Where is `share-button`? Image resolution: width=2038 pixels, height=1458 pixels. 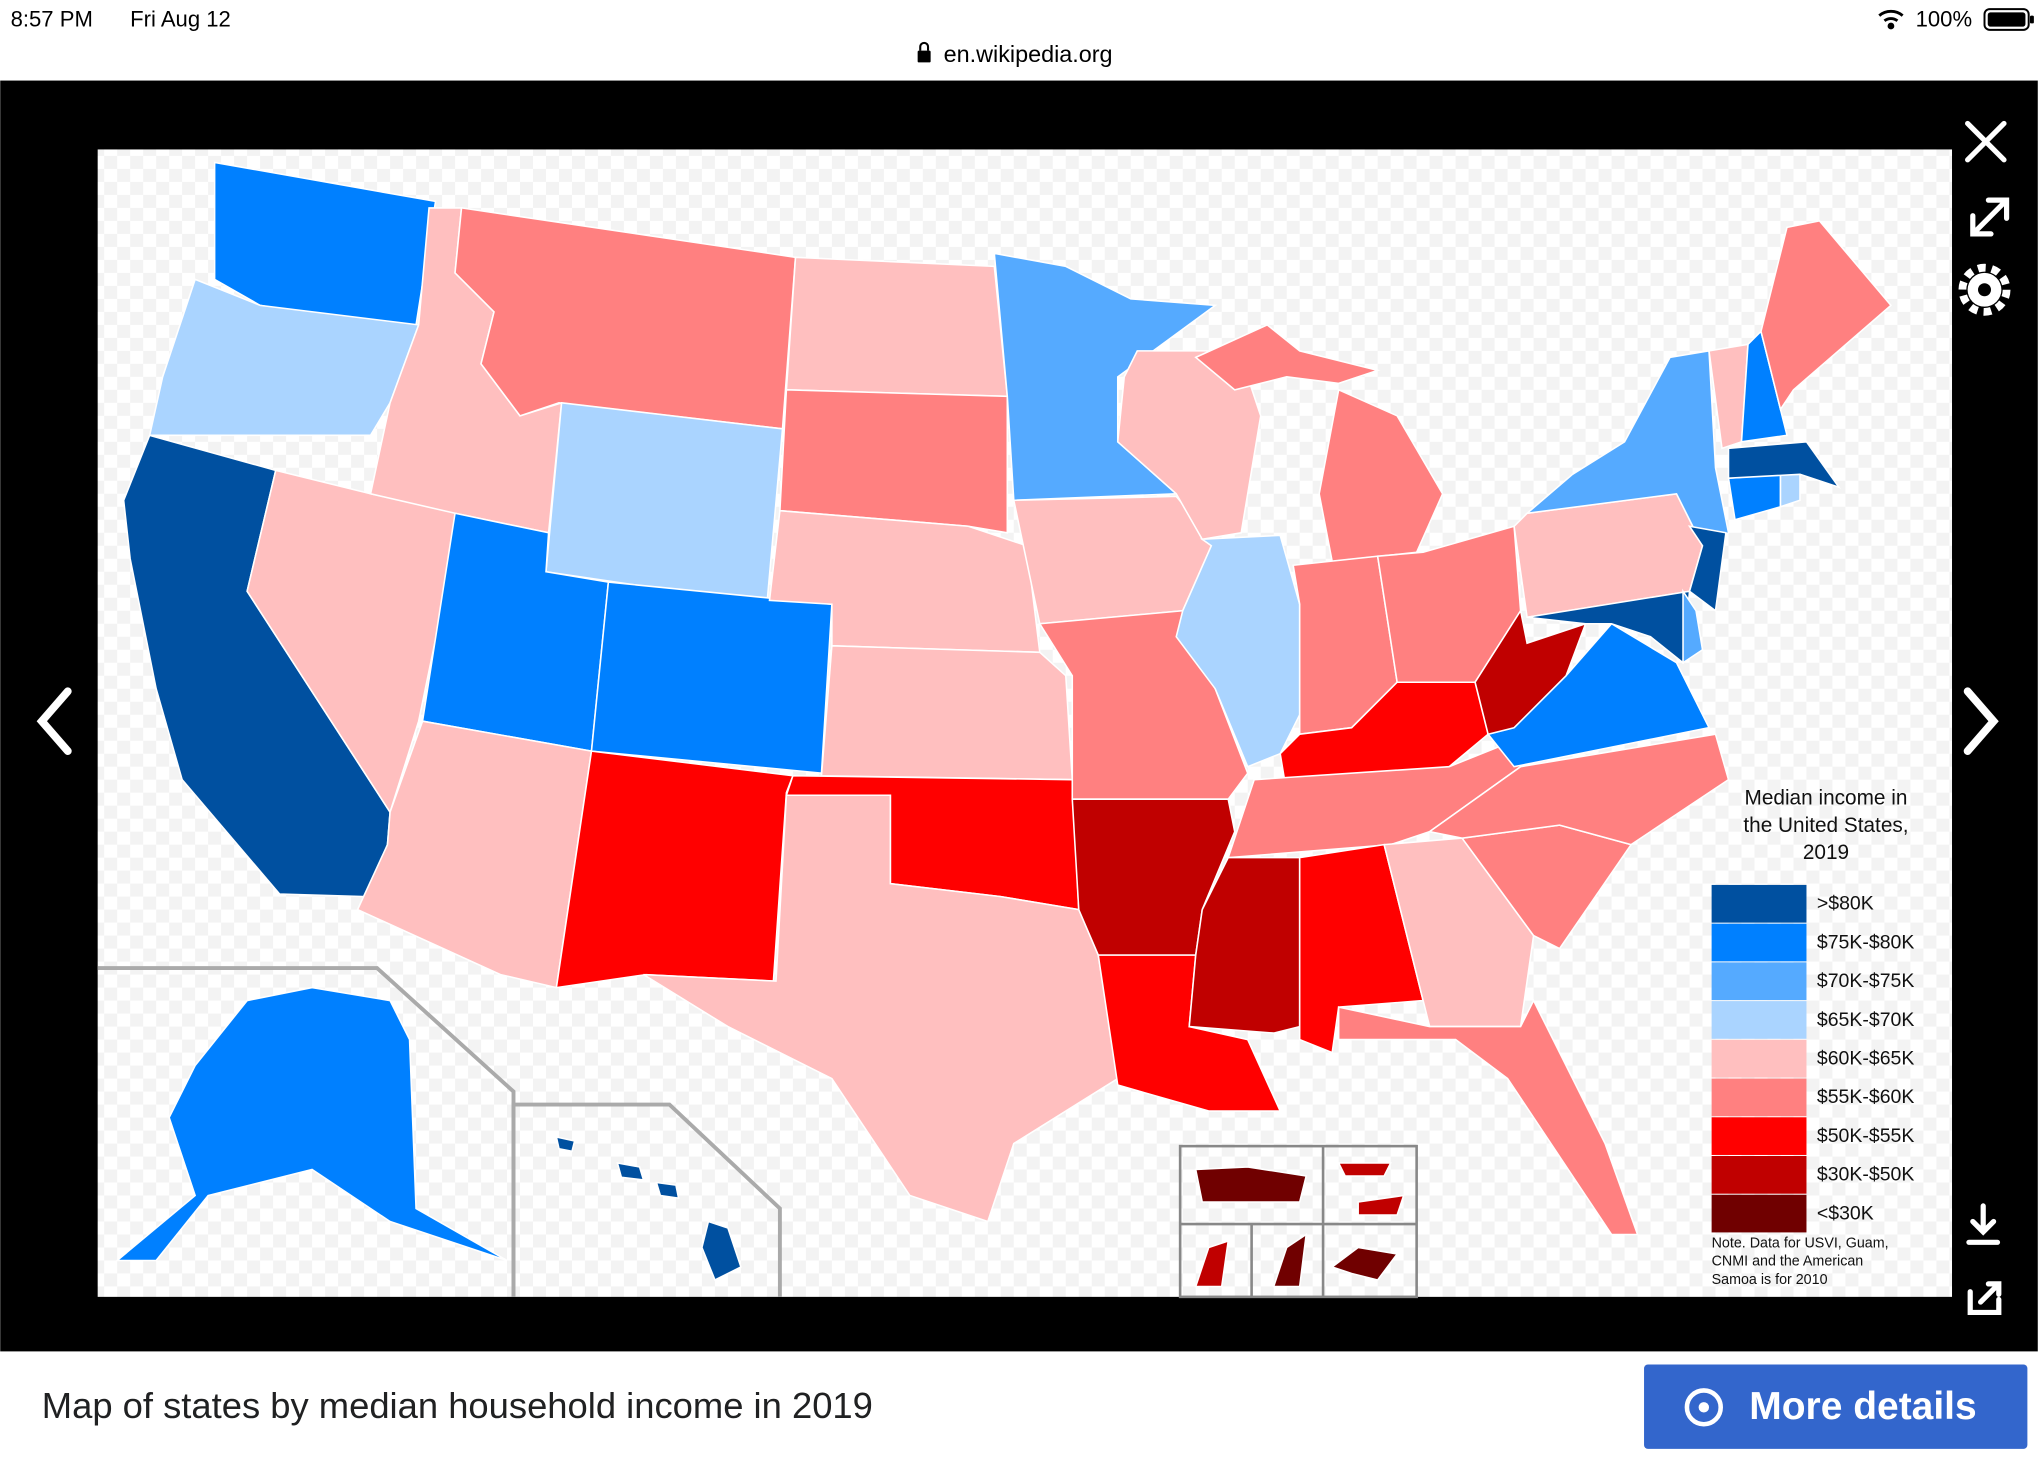 share-button is located at coordinates (1984, 1298).